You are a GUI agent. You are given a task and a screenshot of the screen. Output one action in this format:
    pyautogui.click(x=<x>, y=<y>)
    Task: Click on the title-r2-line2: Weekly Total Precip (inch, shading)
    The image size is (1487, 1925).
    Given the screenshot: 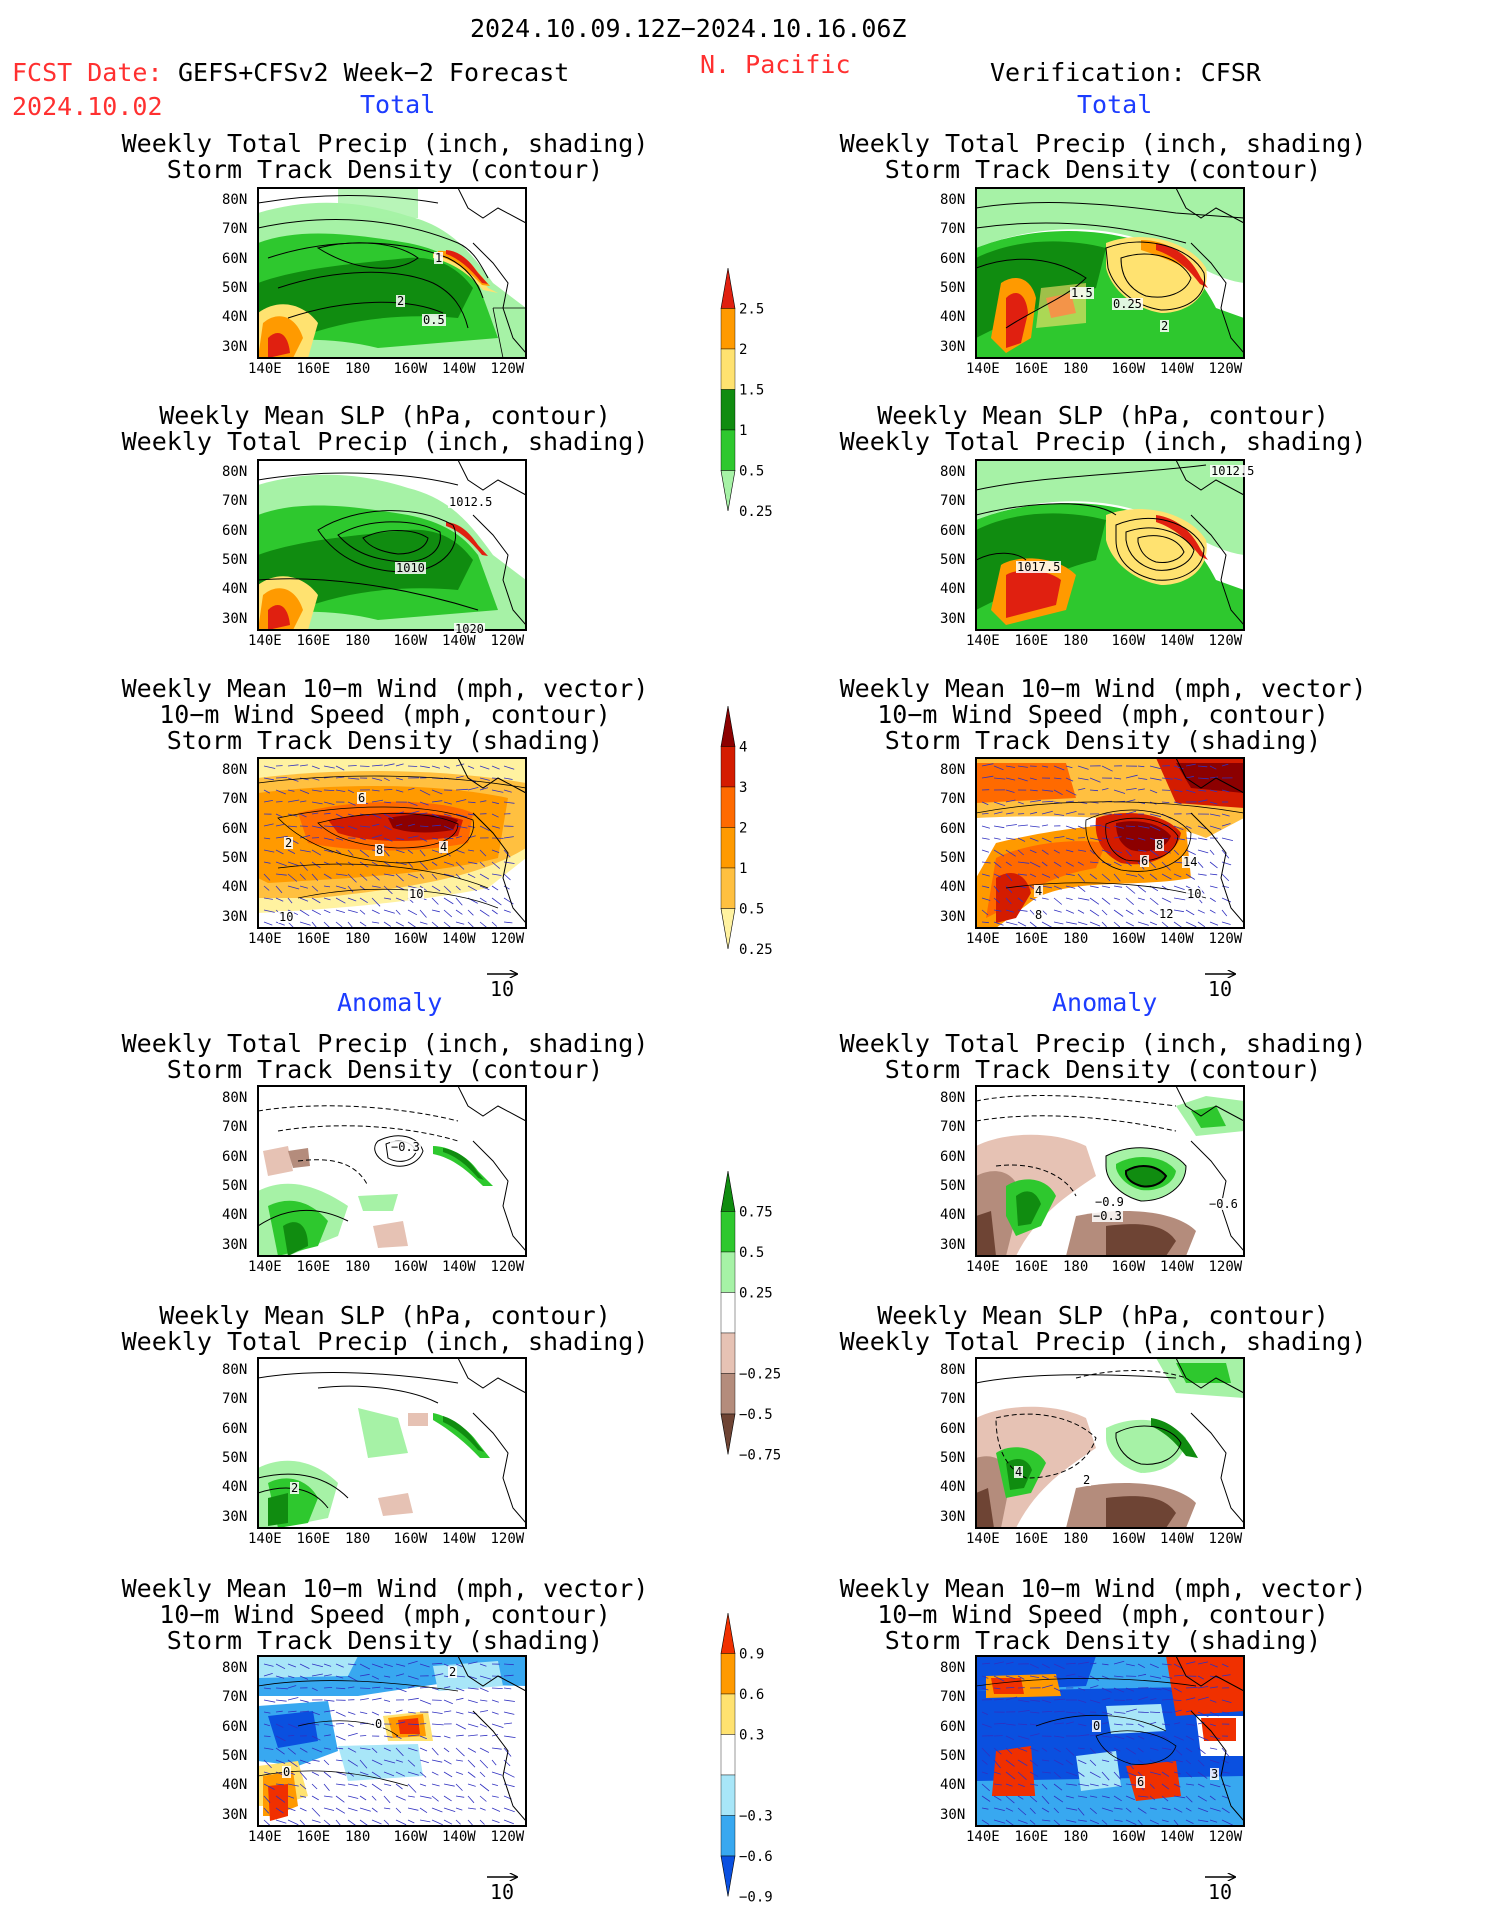 What is the action you would take?
    pyautogui.click(x=1103, y=441)
    